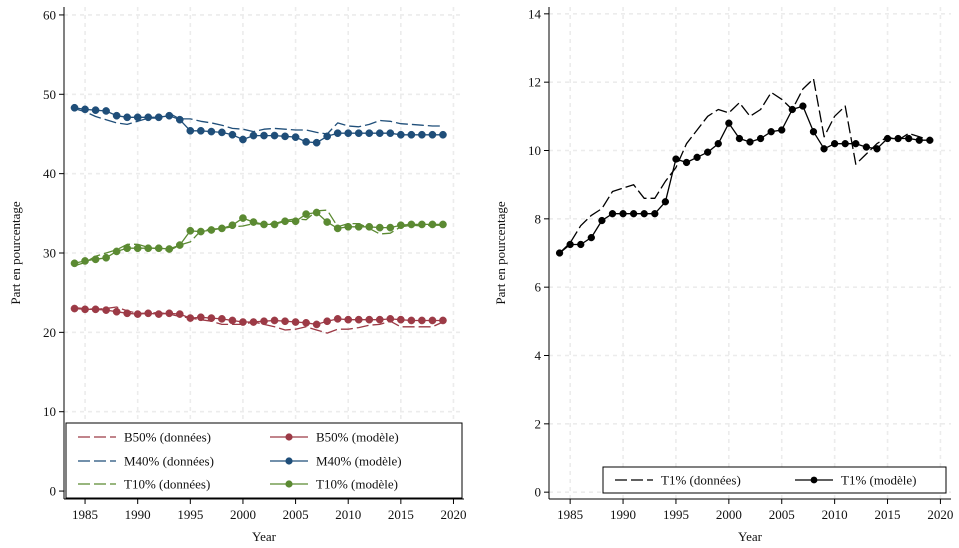  I want to click on x-tick-label: 2000, so click(243, 514).